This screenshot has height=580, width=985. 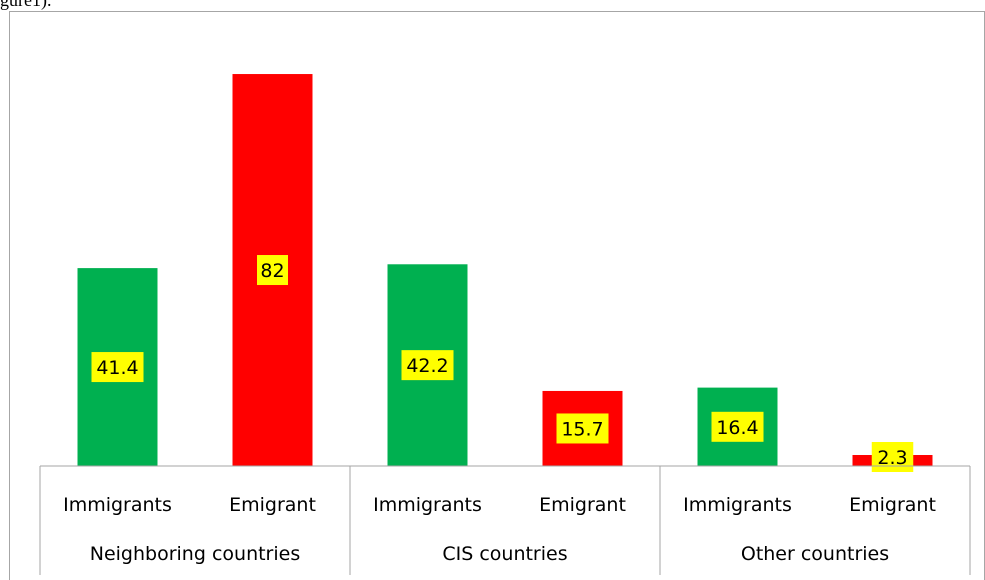 I want to click on group-label-neighboring-countries: Neighboring countries, so click(x=195, y=554).